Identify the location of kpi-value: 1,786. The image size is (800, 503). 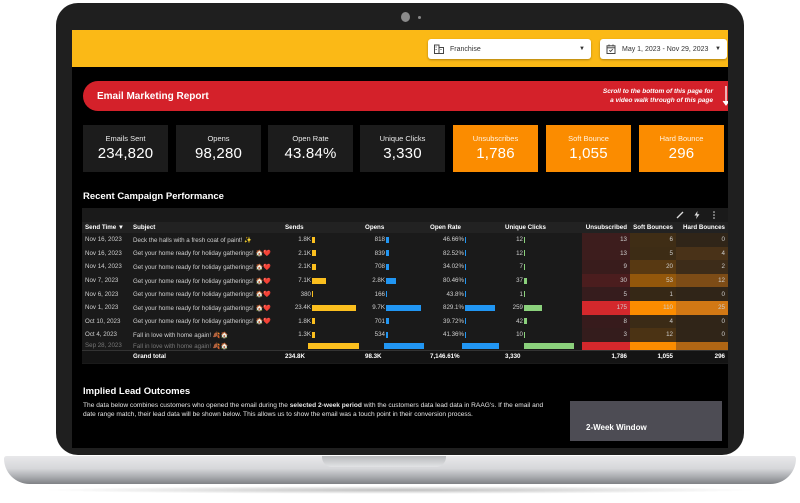
(495, 153).